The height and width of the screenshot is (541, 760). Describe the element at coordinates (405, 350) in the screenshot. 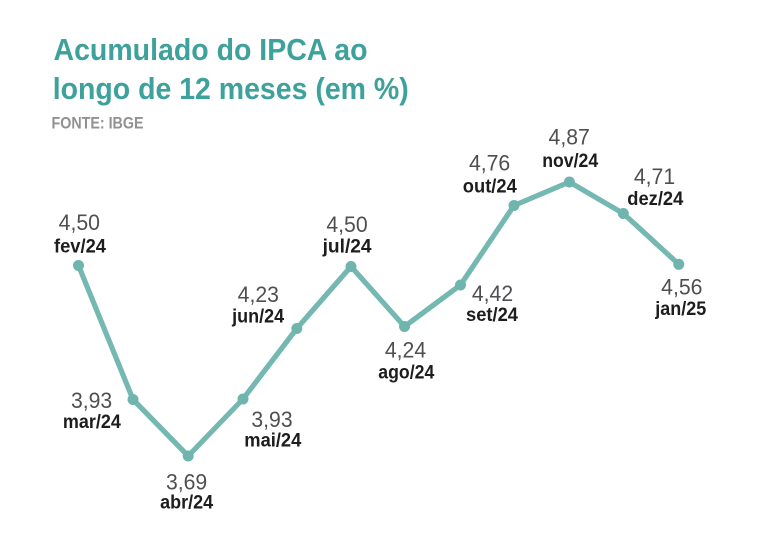

I see `svg-text: 4,24` at that location.